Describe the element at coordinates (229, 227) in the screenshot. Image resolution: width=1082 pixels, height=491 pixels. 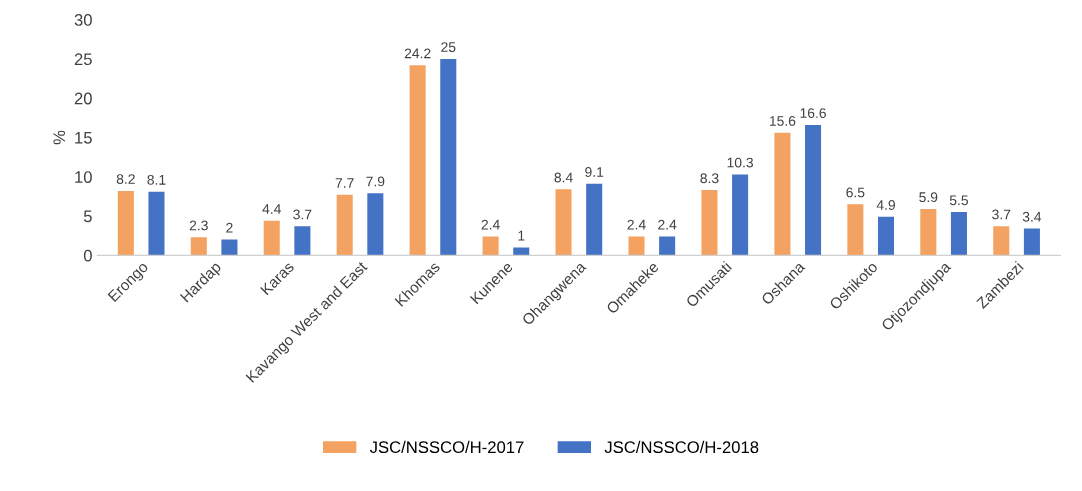
I see `data-label: 2` at that location.